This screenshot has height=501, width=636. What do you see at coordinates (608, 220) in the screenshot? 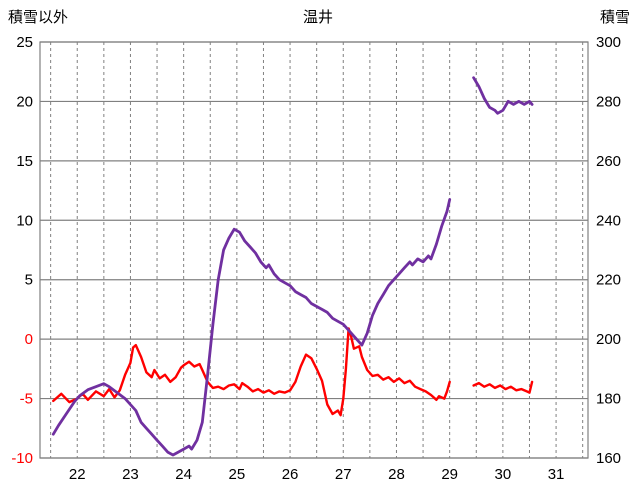
I see `right-axis-tick-label: 240` at bounding box center [608, 220].